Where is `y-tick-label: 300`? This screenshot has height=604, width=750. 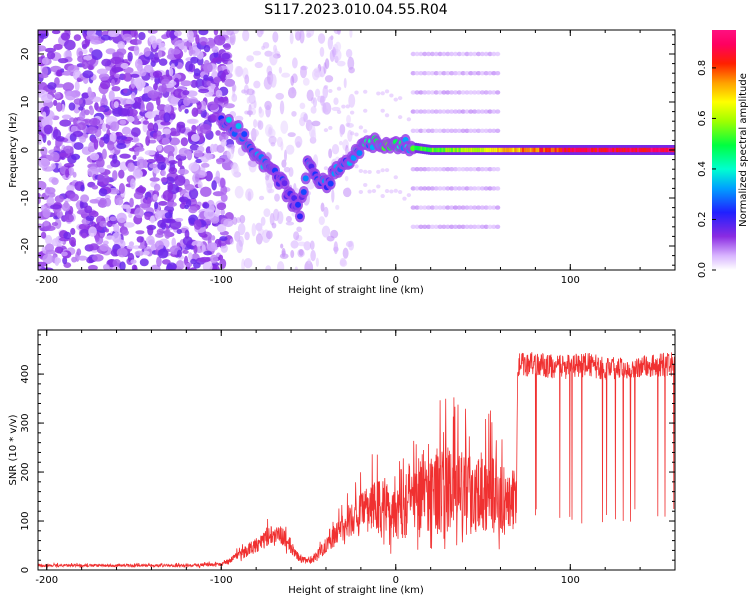 y-tick-label: 300 is located at coordinates (25, 423).